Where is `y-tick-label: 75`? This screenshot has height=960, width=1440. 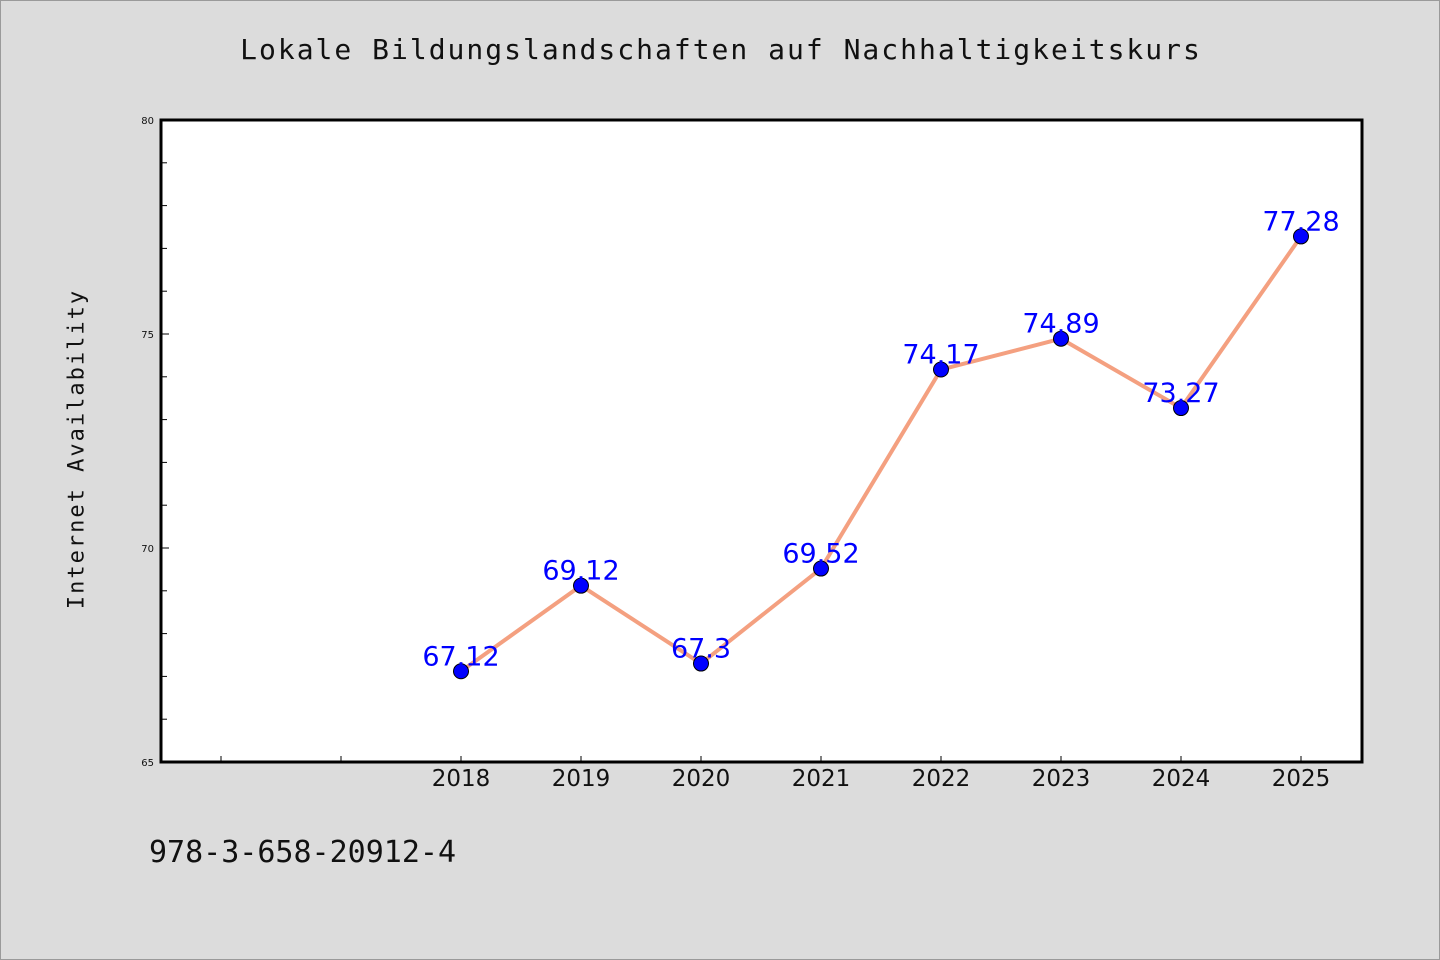
y-tick-label: 75 is located at coordinates (147, 335).